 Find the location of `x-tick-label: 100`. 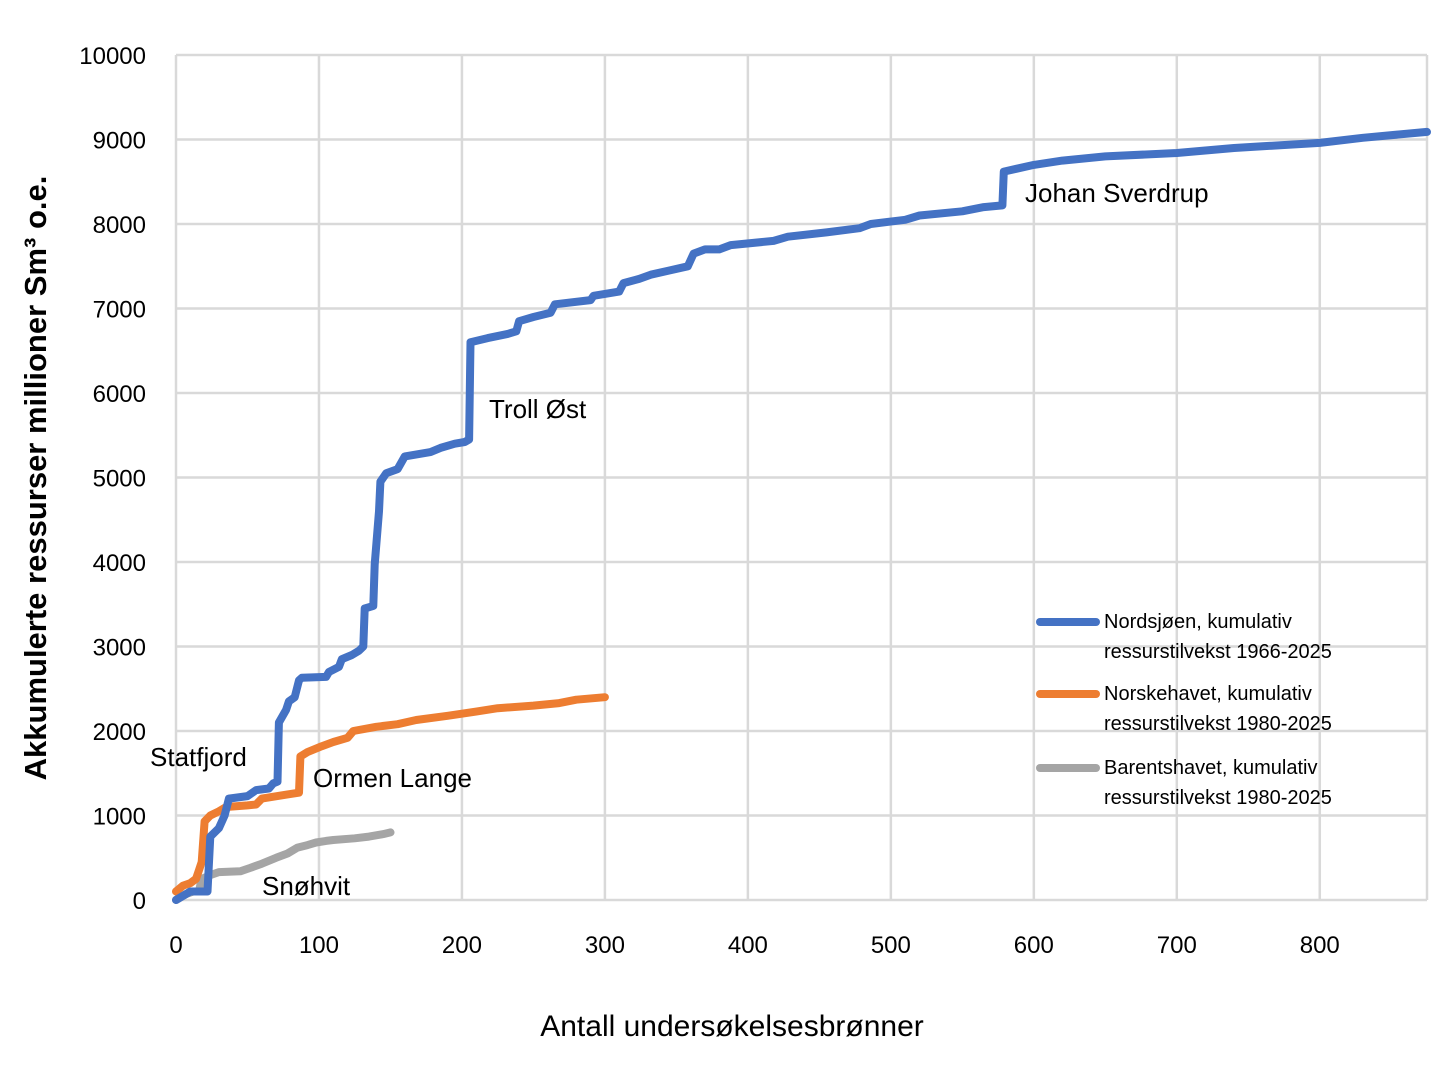

x-tick-label: 100 is located at coordinates (319, 945).